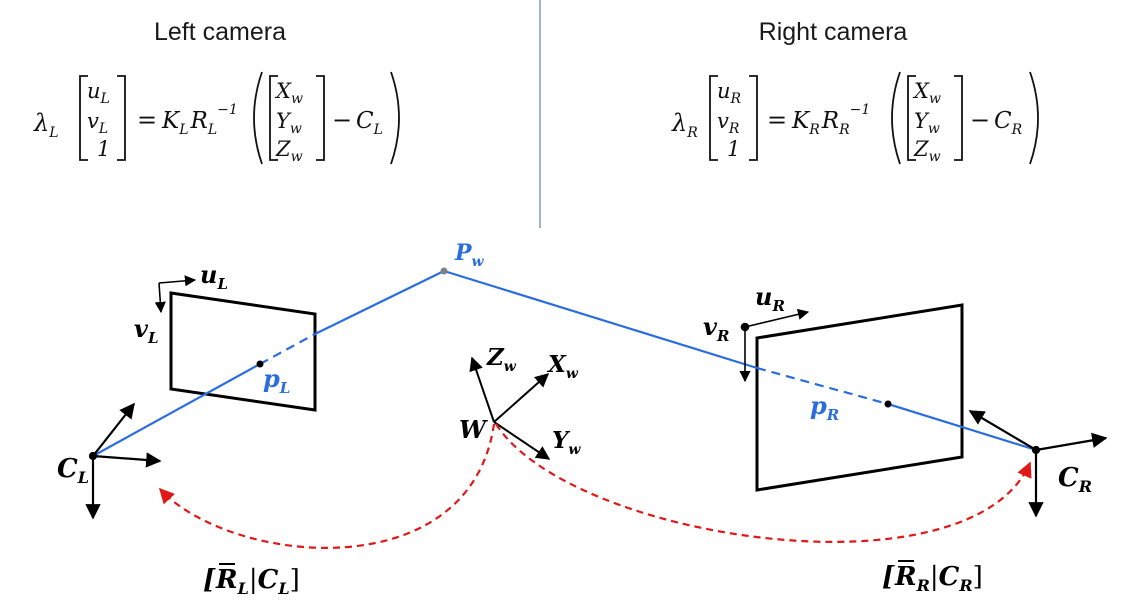  Describe the element at coordinates (98, 93) in the screenshot. I see `svg-text: uL` at that location.